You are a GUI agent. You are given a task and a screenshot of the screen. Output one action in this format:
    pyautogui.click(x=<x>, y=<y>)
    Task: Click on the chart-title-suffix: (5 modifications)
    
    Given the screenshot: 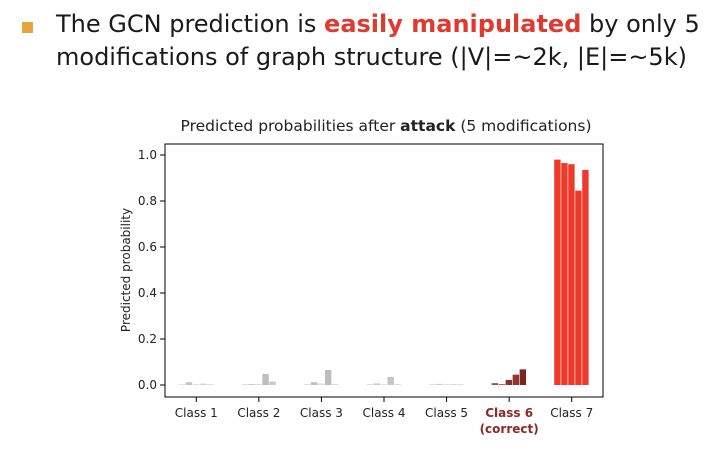 What is the action you would take?
    pyautogui.click(x=523, y=126)
    